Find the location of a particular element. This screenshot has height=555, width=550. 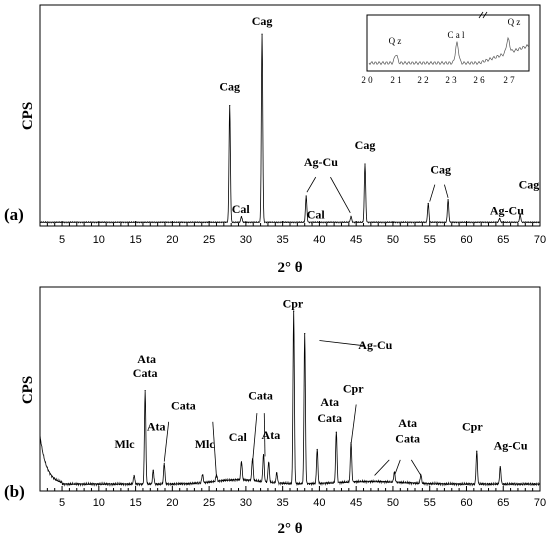

panel-label: (a) is located at coordinates (14, 214).